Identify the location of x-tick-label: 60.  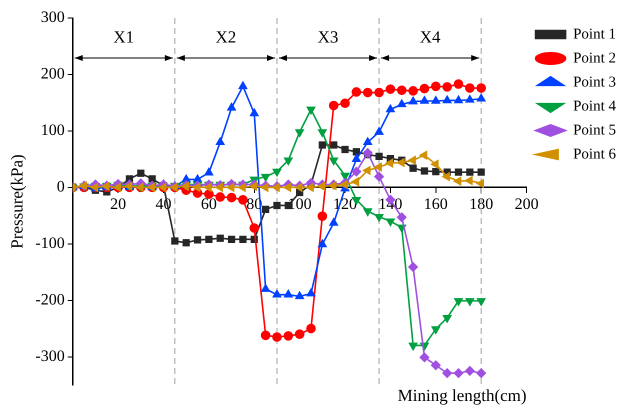
(208, 205).